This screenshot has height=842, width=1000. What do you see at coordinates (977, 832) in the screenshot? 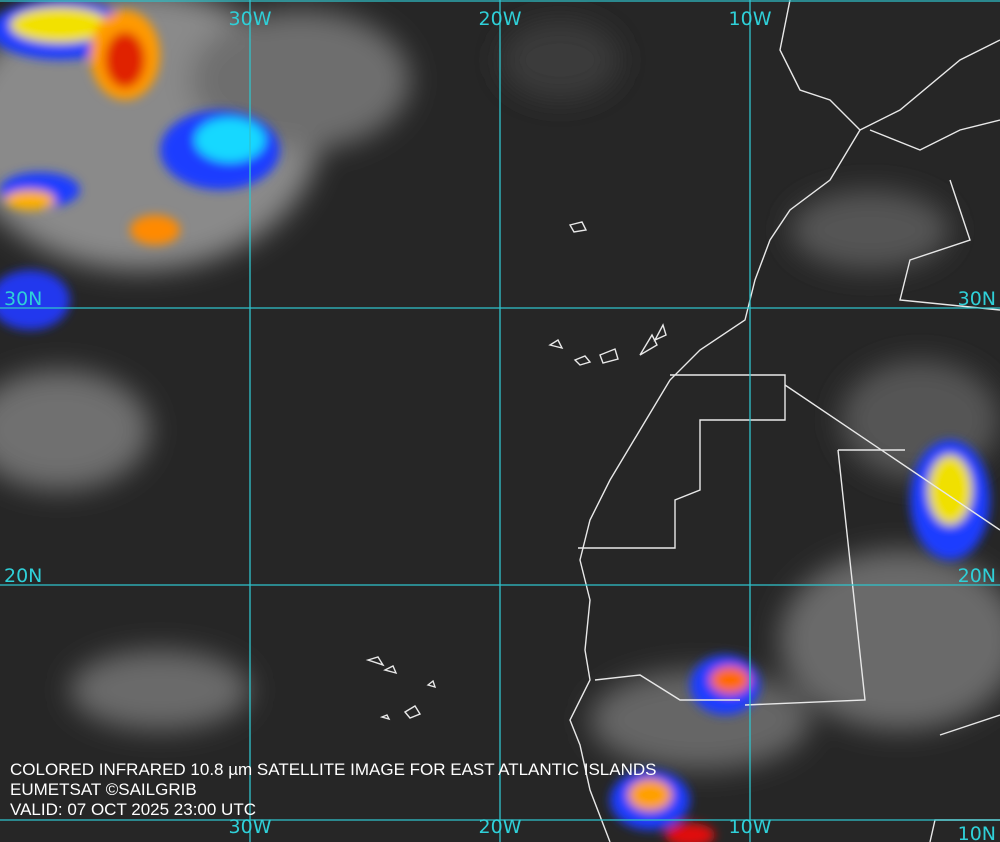
I see `latitude-label: 10N` at bounding box center [977, 832].